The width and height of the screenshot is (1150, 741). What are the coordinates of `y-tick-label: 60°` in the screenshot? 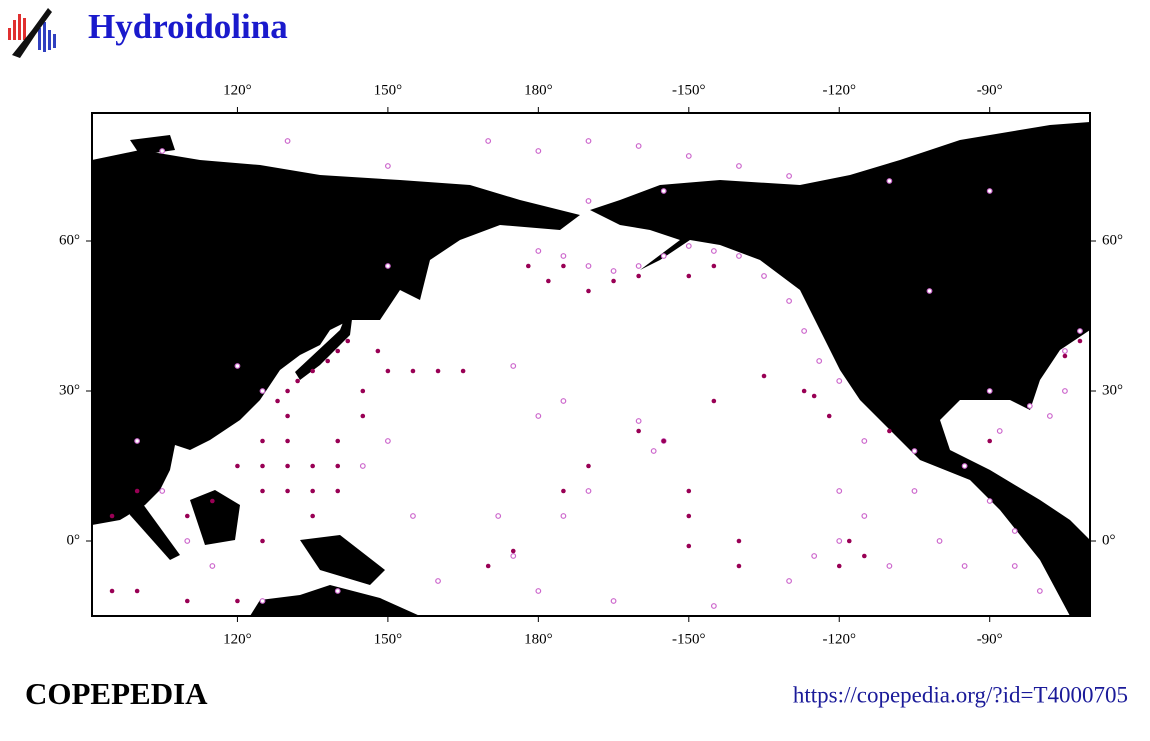 It's located at (69, 240).